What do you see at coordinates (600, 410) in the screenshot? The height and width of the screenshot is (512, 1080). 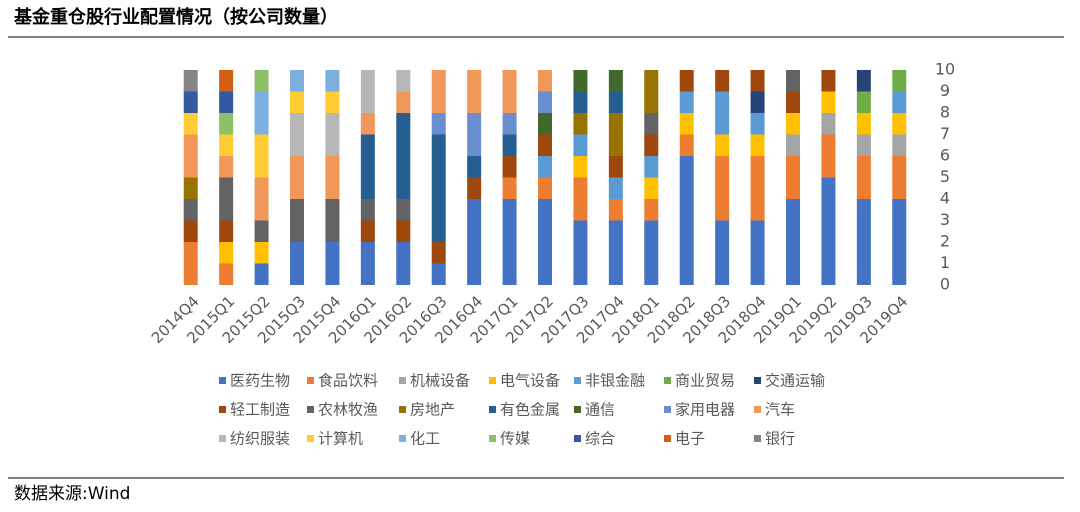 I see `legend-label: 通信` at bounding box center [600, 410].